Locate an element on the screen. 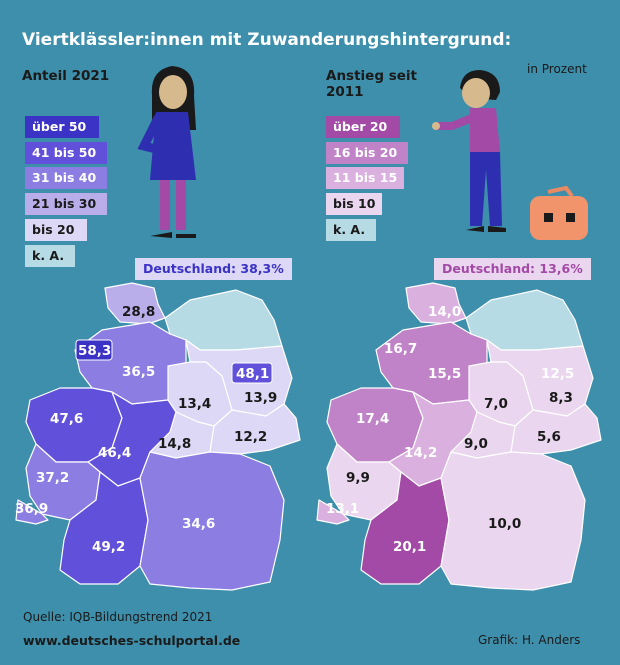  bag-body is located at coordinates (559, 218).